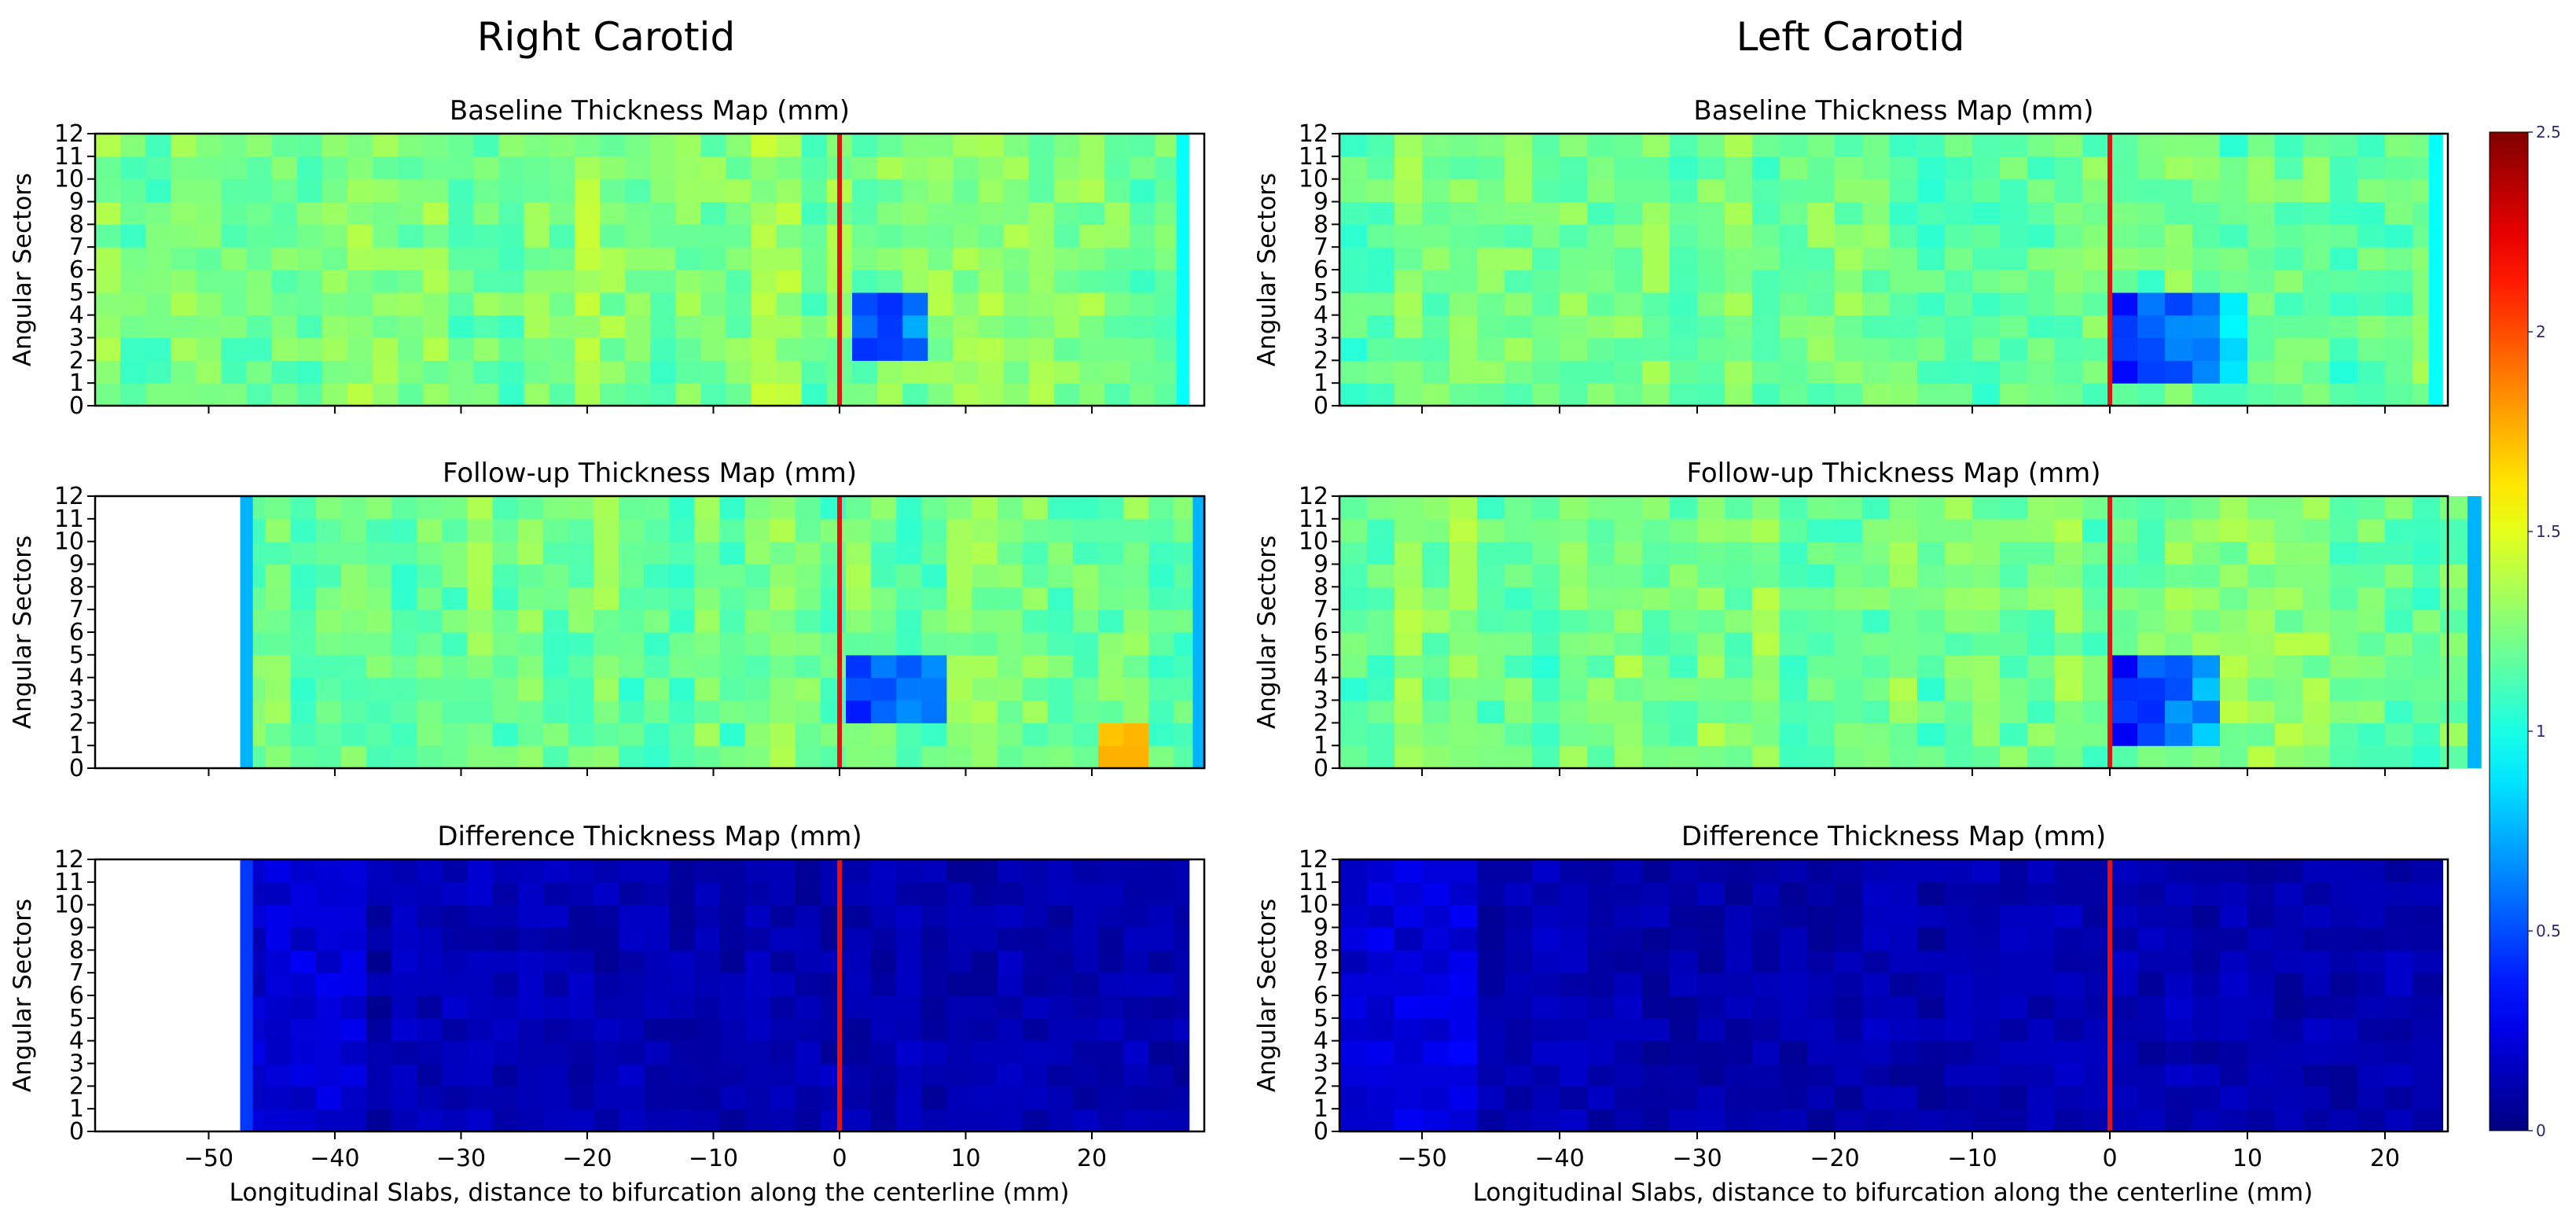 This screenshot has width=2576, height=1225. Describe the element at coordinates (1267, 269) in the screenshot. I see `y-axis-label: Angular Sectors` at that location.